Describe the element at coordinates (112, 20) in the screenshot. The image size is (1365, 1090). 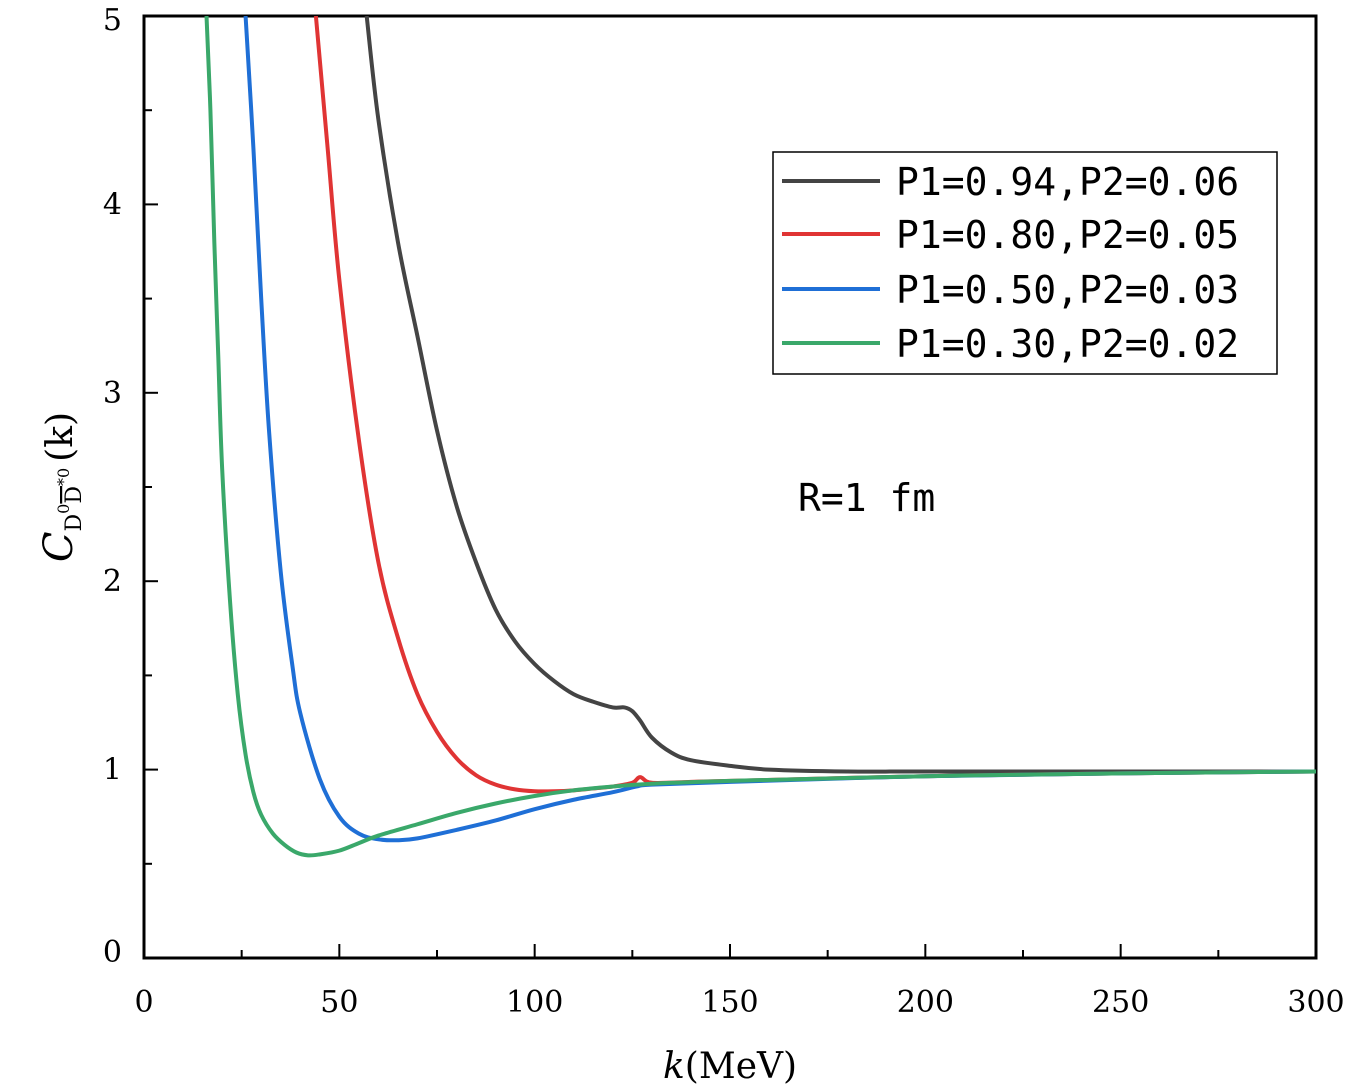
I see `y-tick-label-5: 5` at that location.